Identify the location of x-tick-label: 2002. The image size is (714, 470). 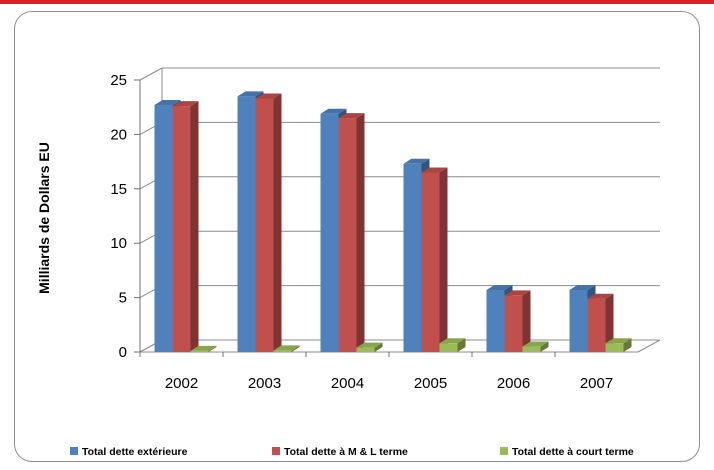
(181, 383).